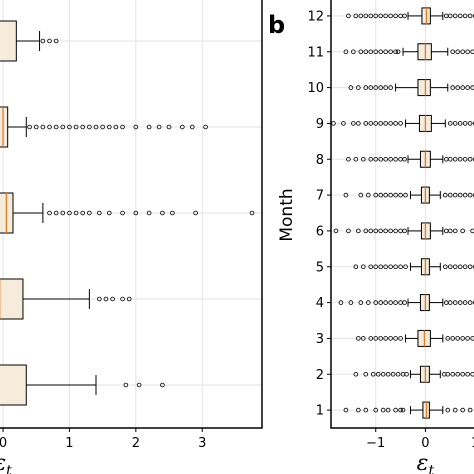 This screenshot has width=474, height=474. Describe the element at coordinates (320, 231) in the screenshot. I see `y-tick-label: 6` at that location.